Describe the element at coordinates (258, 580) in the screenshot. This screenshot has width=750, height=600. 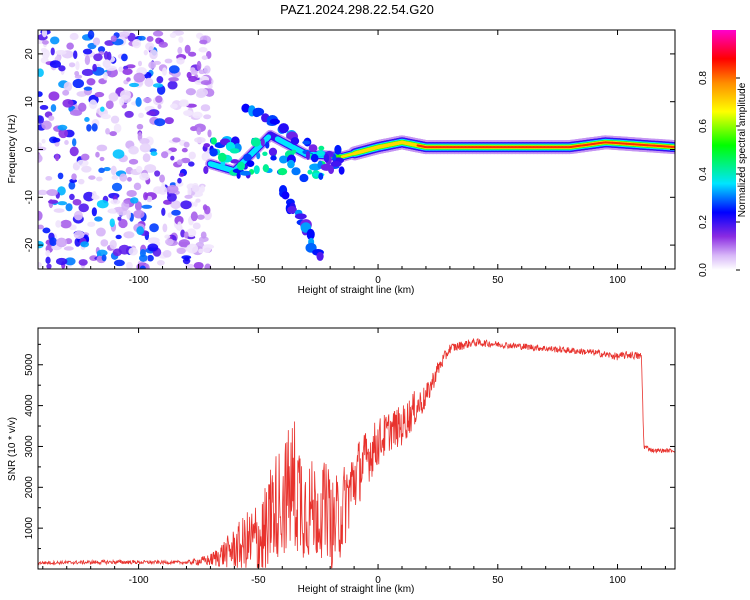
I see `x-tick-label: -50` at that location.